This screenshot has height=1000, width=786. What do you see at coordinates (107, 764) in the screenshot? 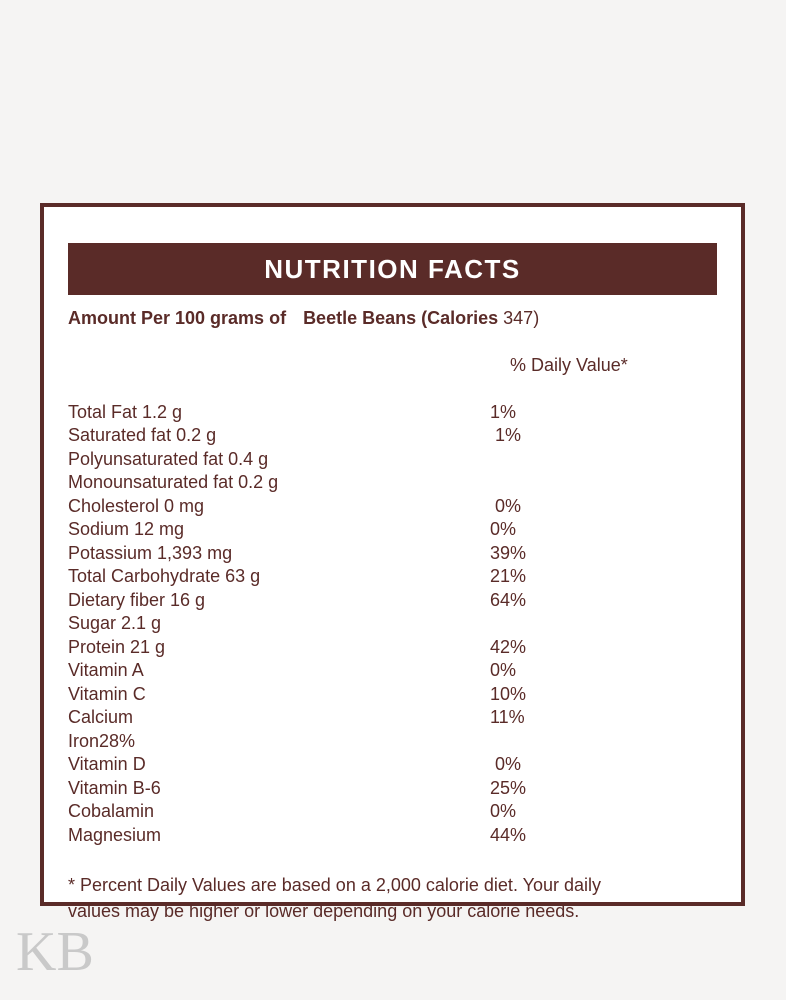
I see `nutrient-label: Vitamin D` at bounding box center [107, 764].